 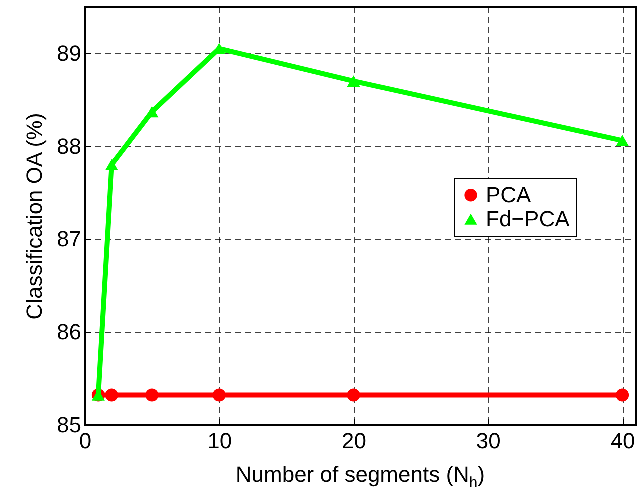 I want to click on x-tick-label: 0, so click(x=85, y=441).